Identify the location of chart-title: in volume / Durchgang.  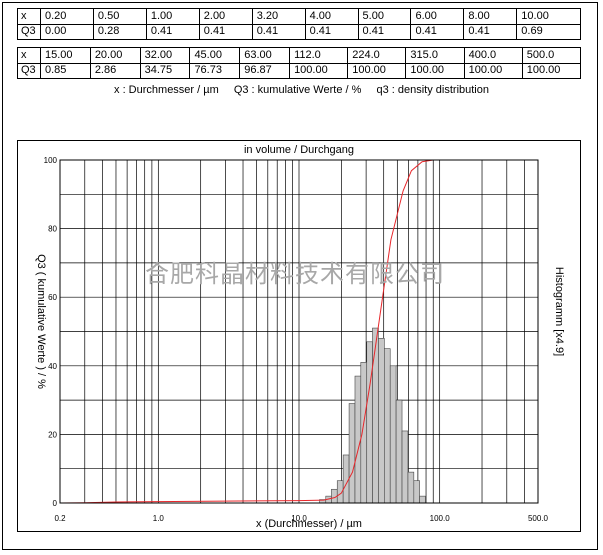
(299, 150).